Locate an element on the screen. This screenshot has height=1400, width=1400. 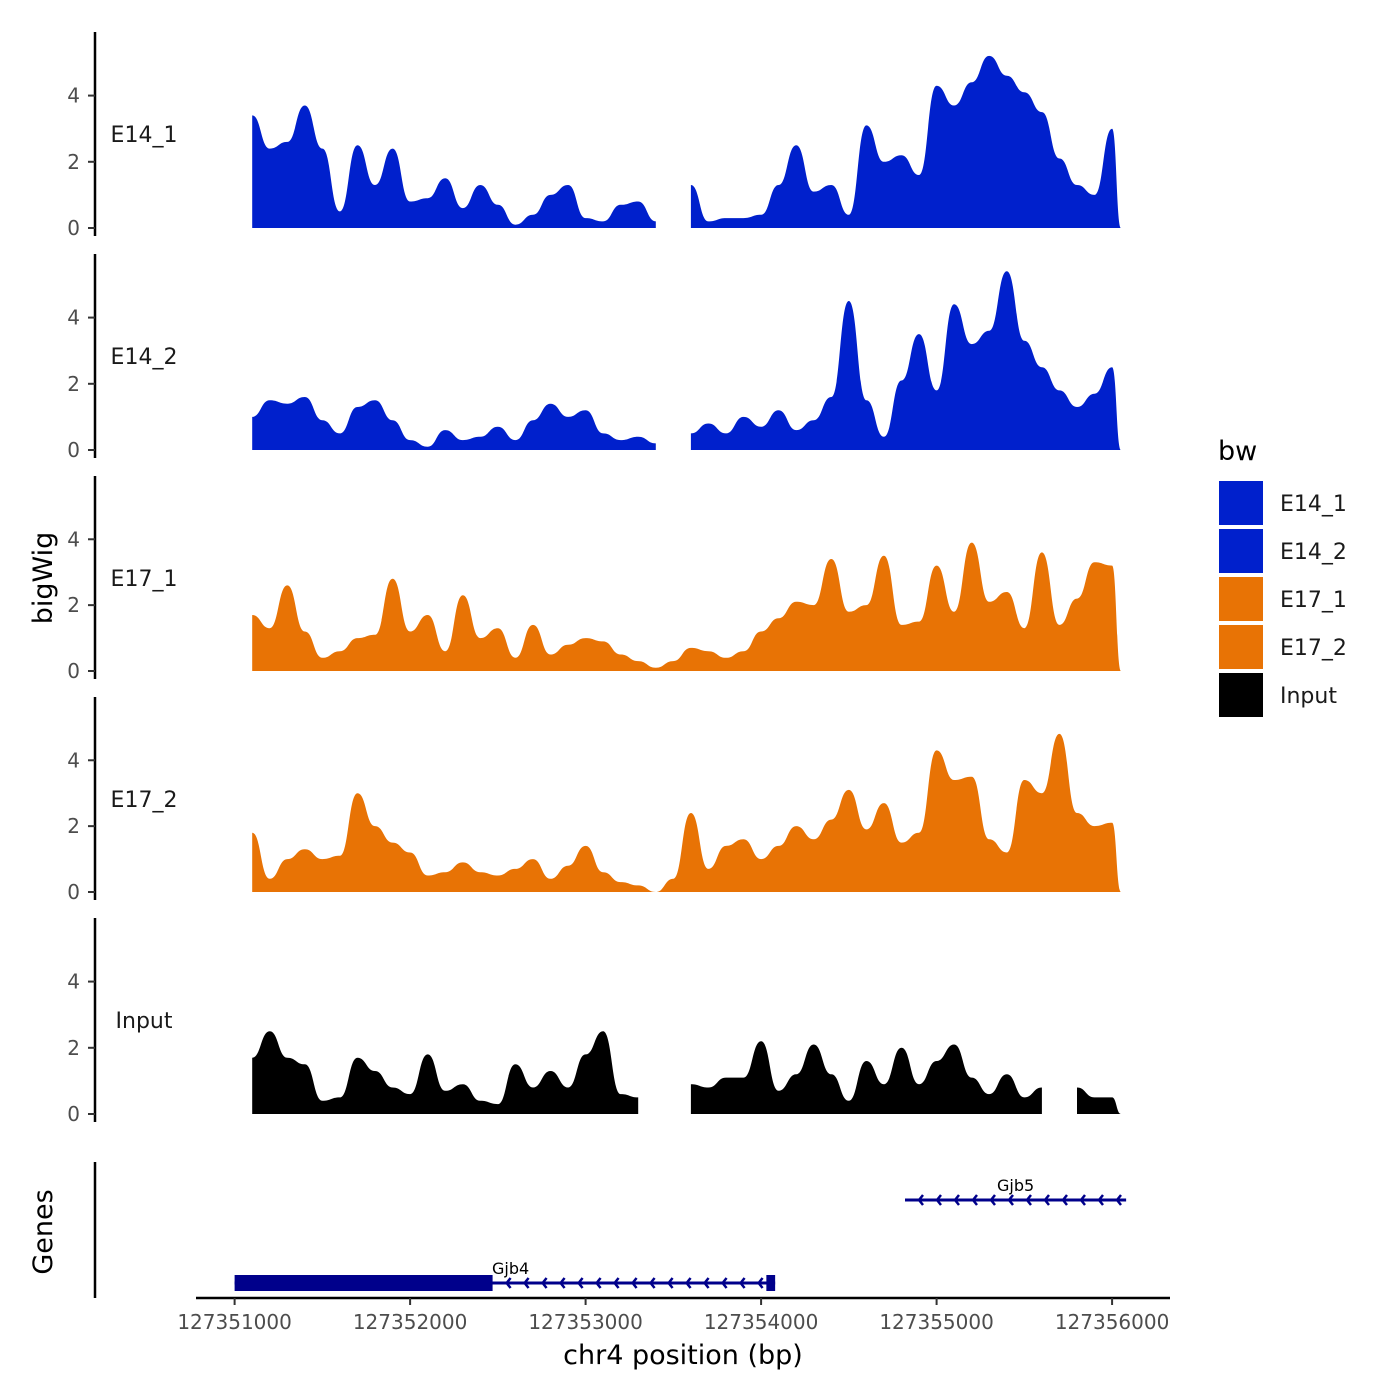
track-label: E17_1 is located at coordinates (144, 579).